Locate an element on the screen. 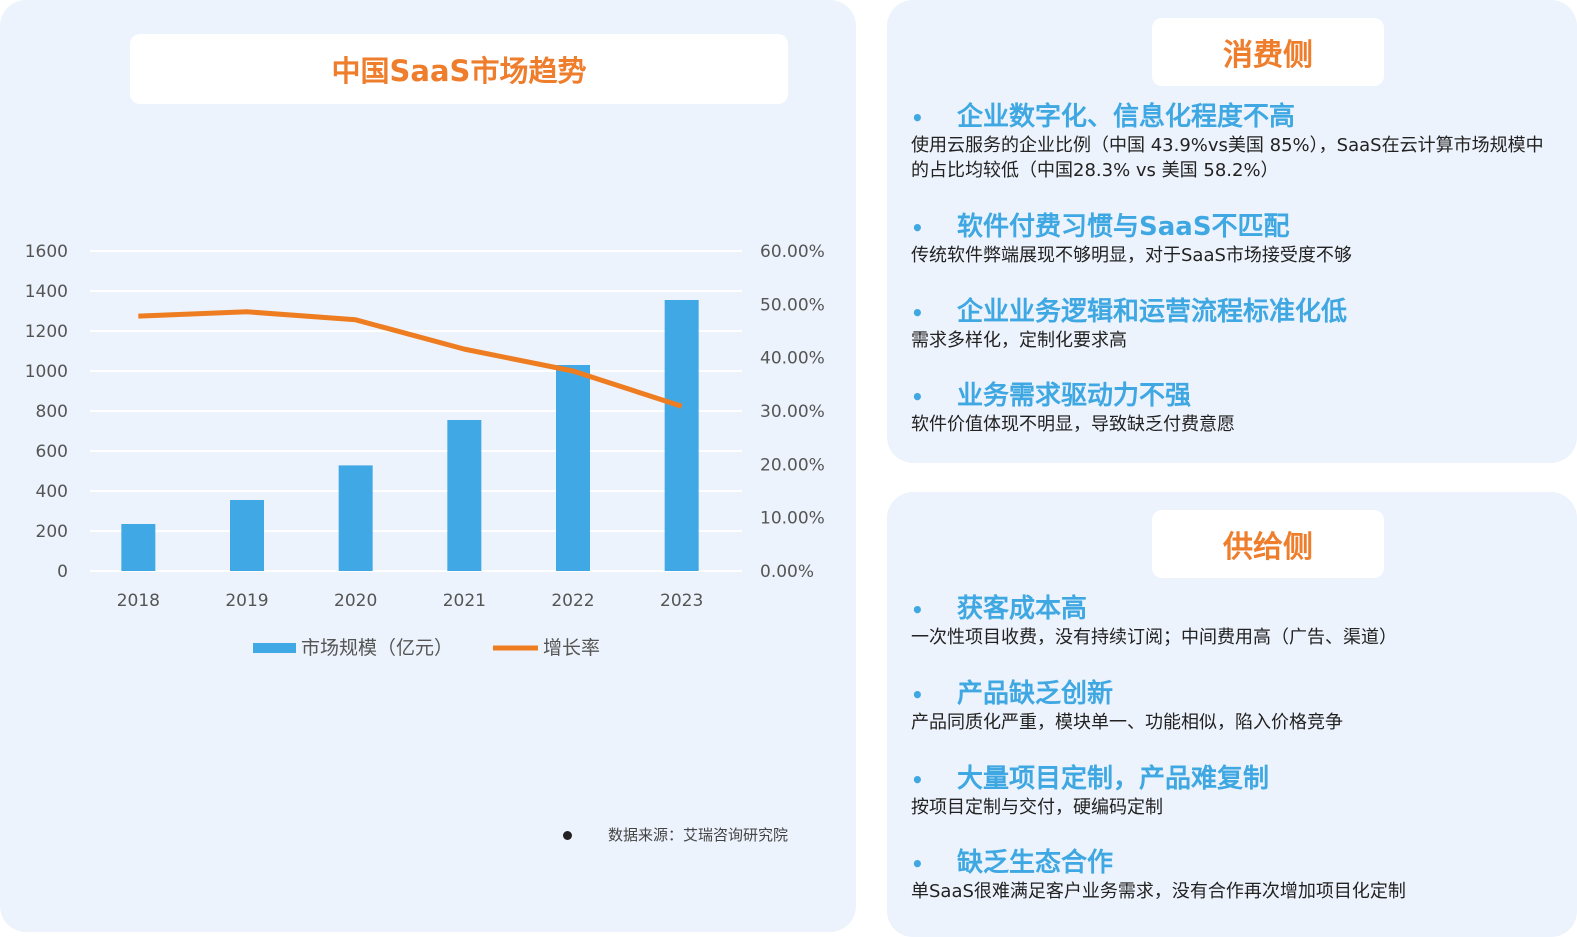 The height and width of the screenshot is (937, 1577). item-heading: • 大量项目定制，产品难复制 is located at coordinates (1236, 779).